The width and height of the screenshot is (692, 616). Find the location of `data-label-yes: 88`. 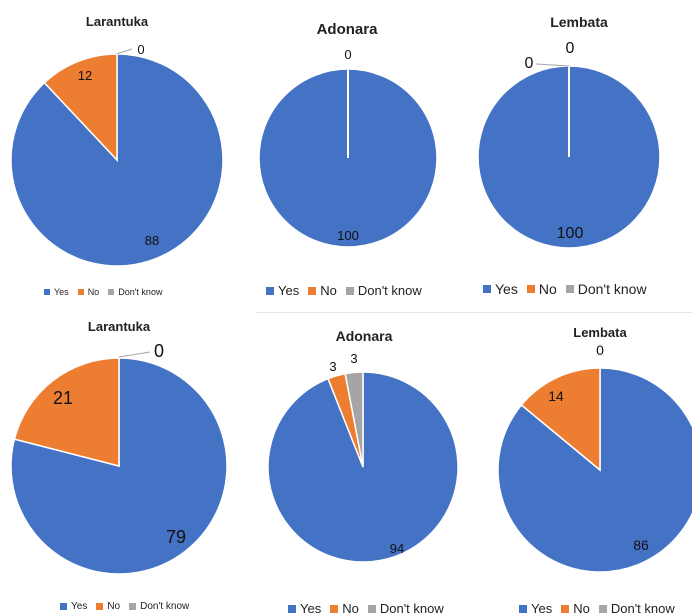

data-label-yes: 88 is located at coordinates (152, 240).